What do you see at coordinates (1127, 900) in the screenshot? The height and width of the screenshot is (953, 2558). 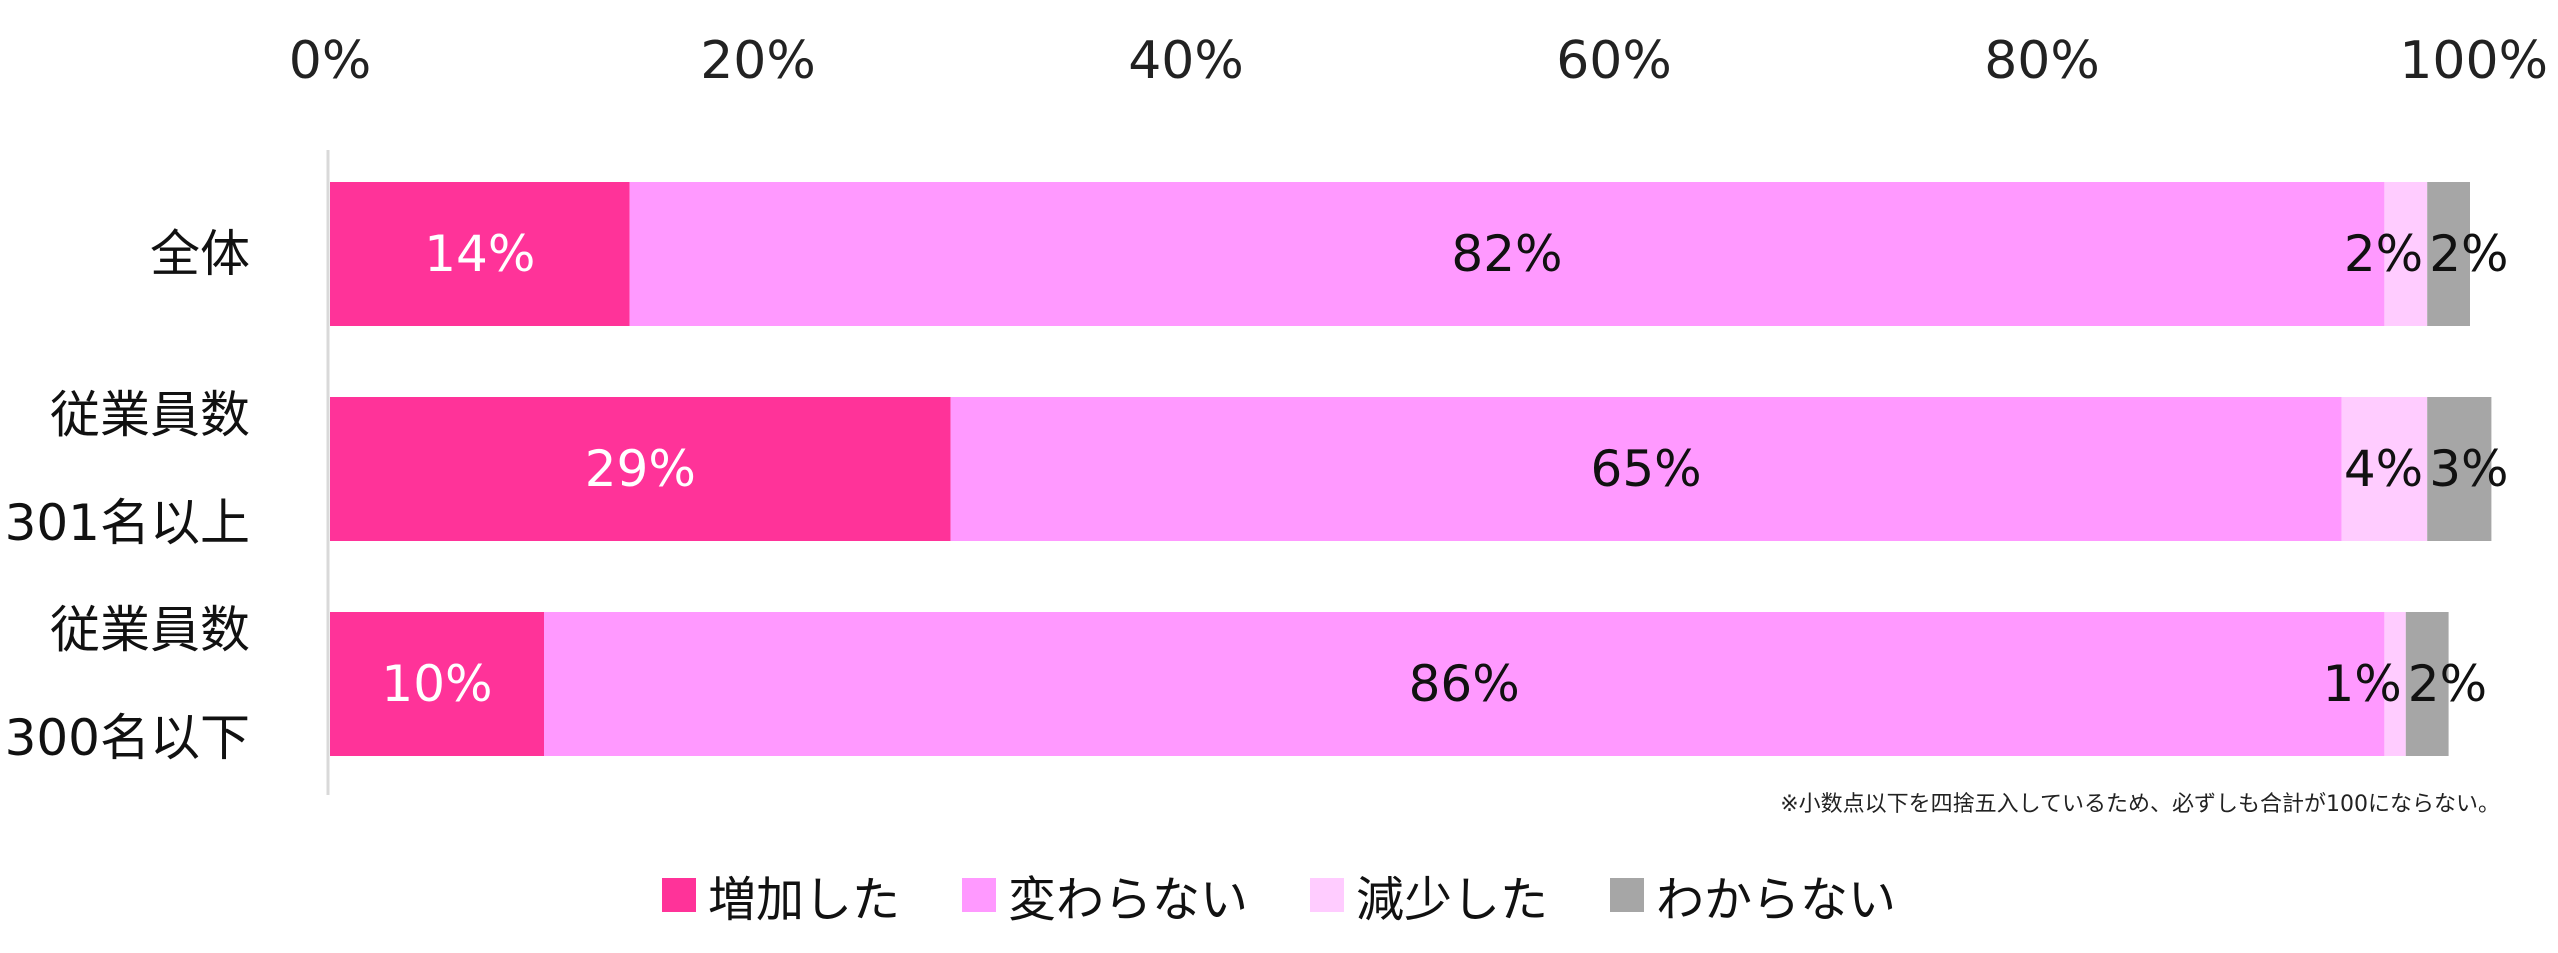 I see `legend-label: 変わらない` at bounding box center [1127, 900].